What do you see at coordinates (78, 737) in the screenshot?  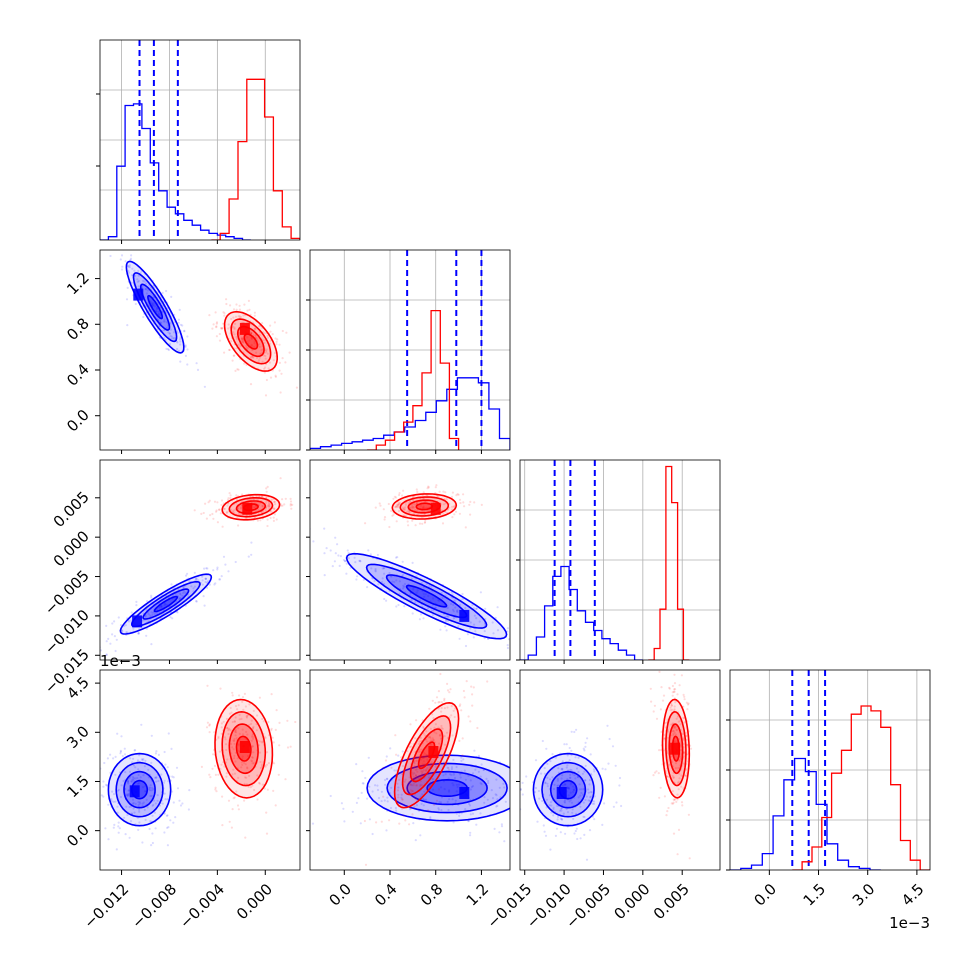 I see `y-tick-label: 3.0` at bounding box center [78, 737].